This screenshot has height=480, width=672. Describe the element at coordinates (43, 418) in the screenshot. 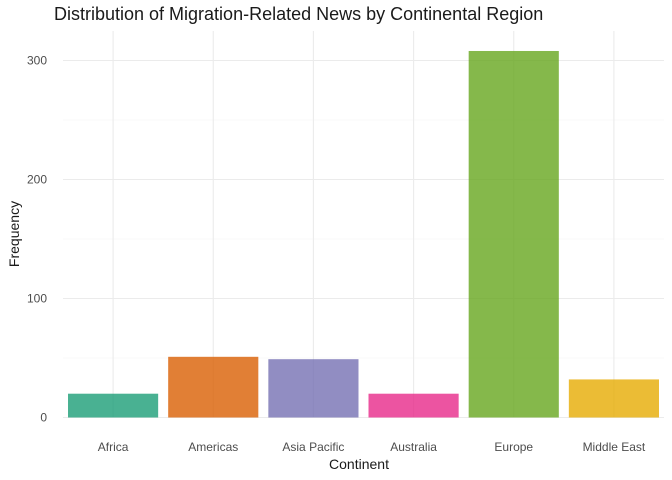

I see `y-tick-label: 0` at that location.